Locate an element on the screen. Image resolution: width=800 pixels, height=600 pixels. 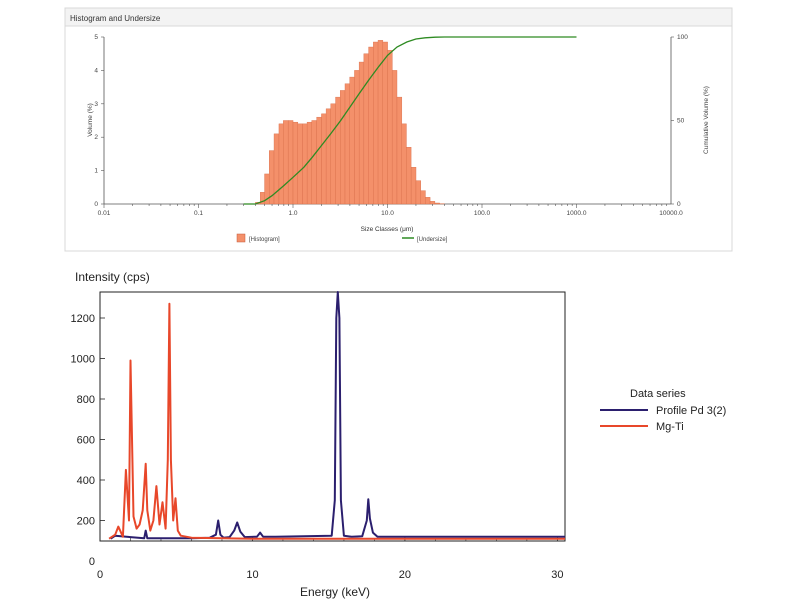
histogram-x-tick-label: 1.0 is located at coordinates (292, 213).